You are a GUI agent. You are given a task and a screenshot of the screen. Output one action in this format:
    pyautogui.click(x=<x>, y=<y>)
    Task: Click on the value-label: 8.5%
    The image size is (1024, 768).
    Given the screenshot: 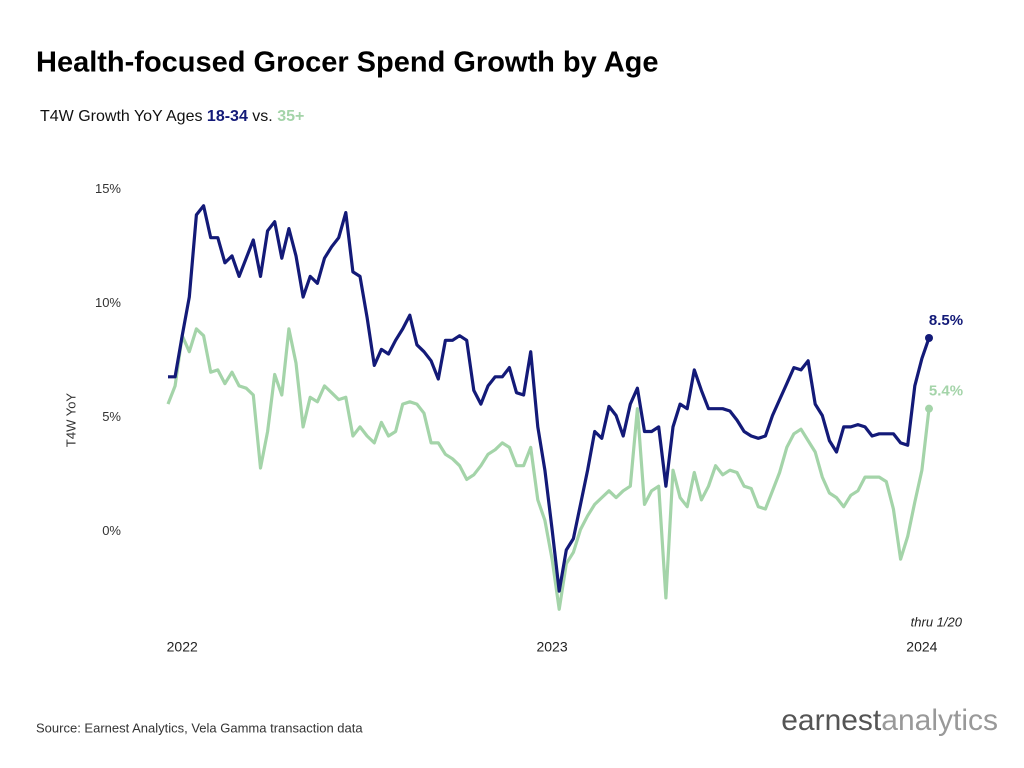 What is the action you would take?
    pyautogui.click(x=946, y=320)
    